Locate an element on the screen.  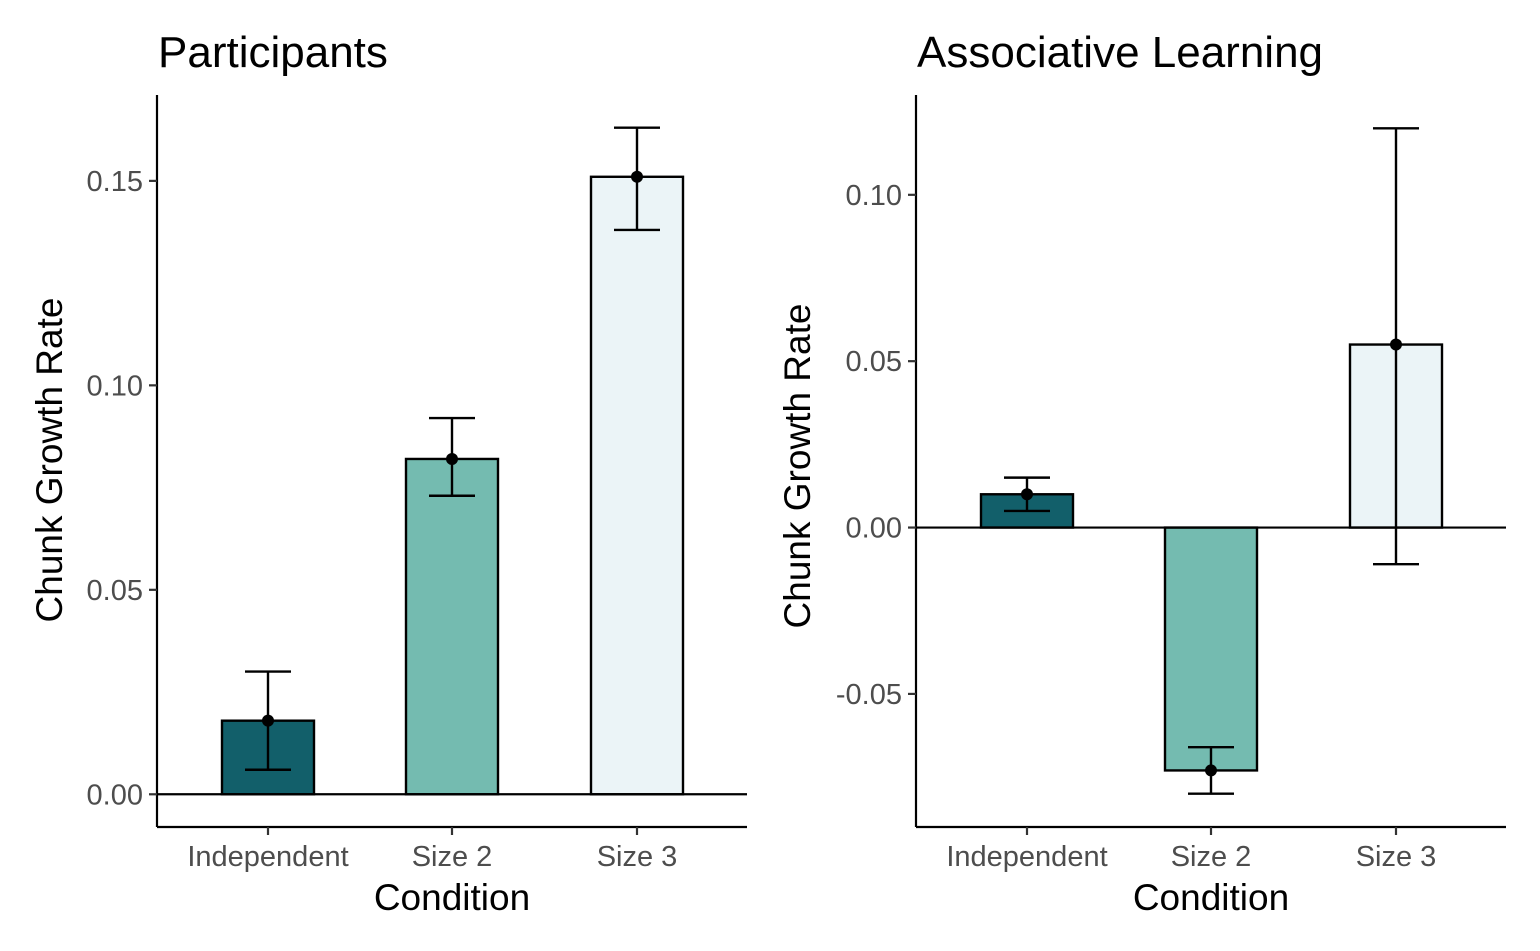
panel-title: Participants is located at coordinates (273, 52).